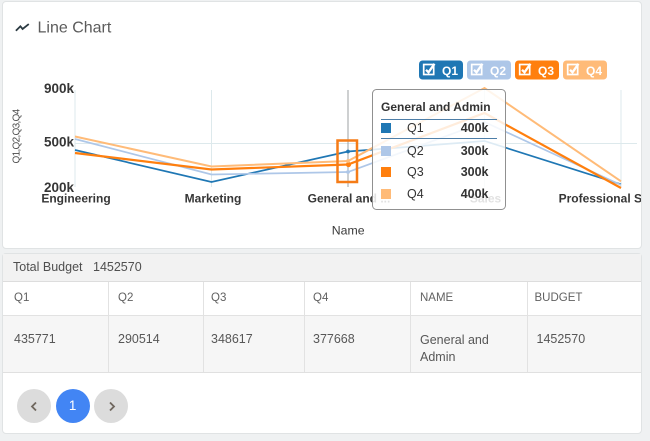  What do you see at coordinates (75, 199) in the screenshot?
I see `svg-text: Engineering` at bounding box center [75, 199].